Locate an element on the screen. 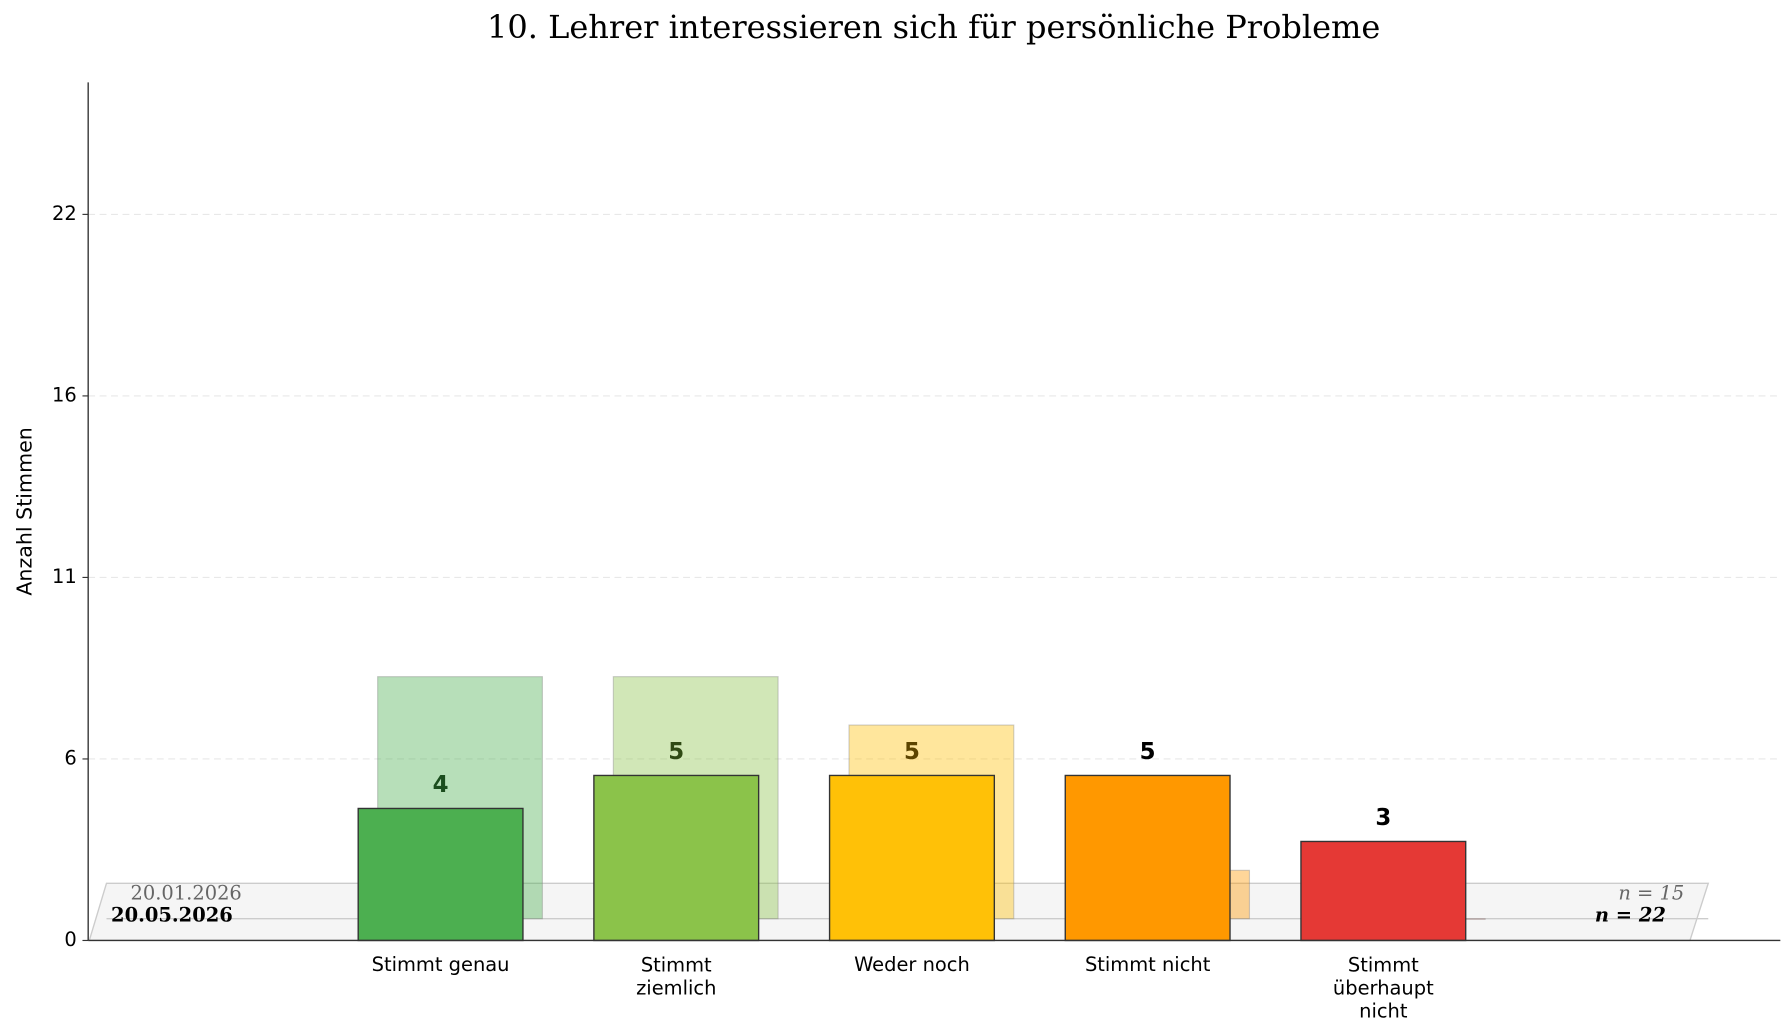 The width and height of the screenshot is (1785, 1032). legend-back-date: 20.01.2026 is located at coordinates (186, 893).